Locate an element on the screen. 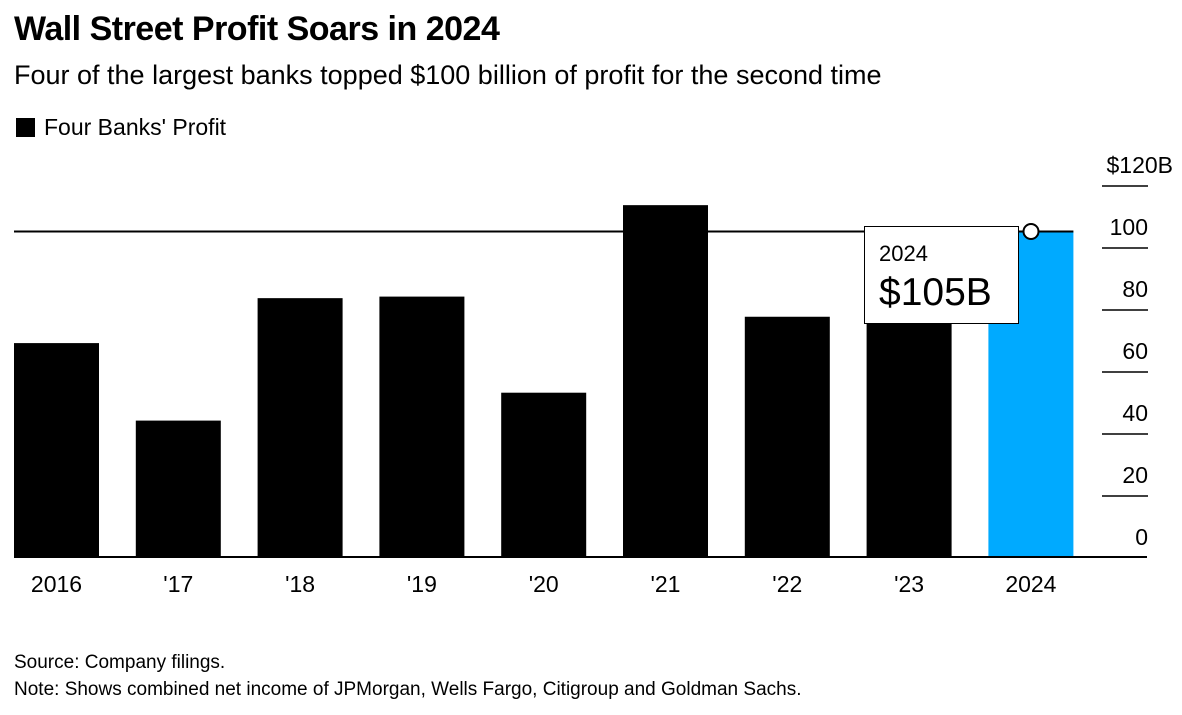 The width and height of the screenshot is (1182, 715). x-tick-label: '17 is located at coordinates (178, 584).